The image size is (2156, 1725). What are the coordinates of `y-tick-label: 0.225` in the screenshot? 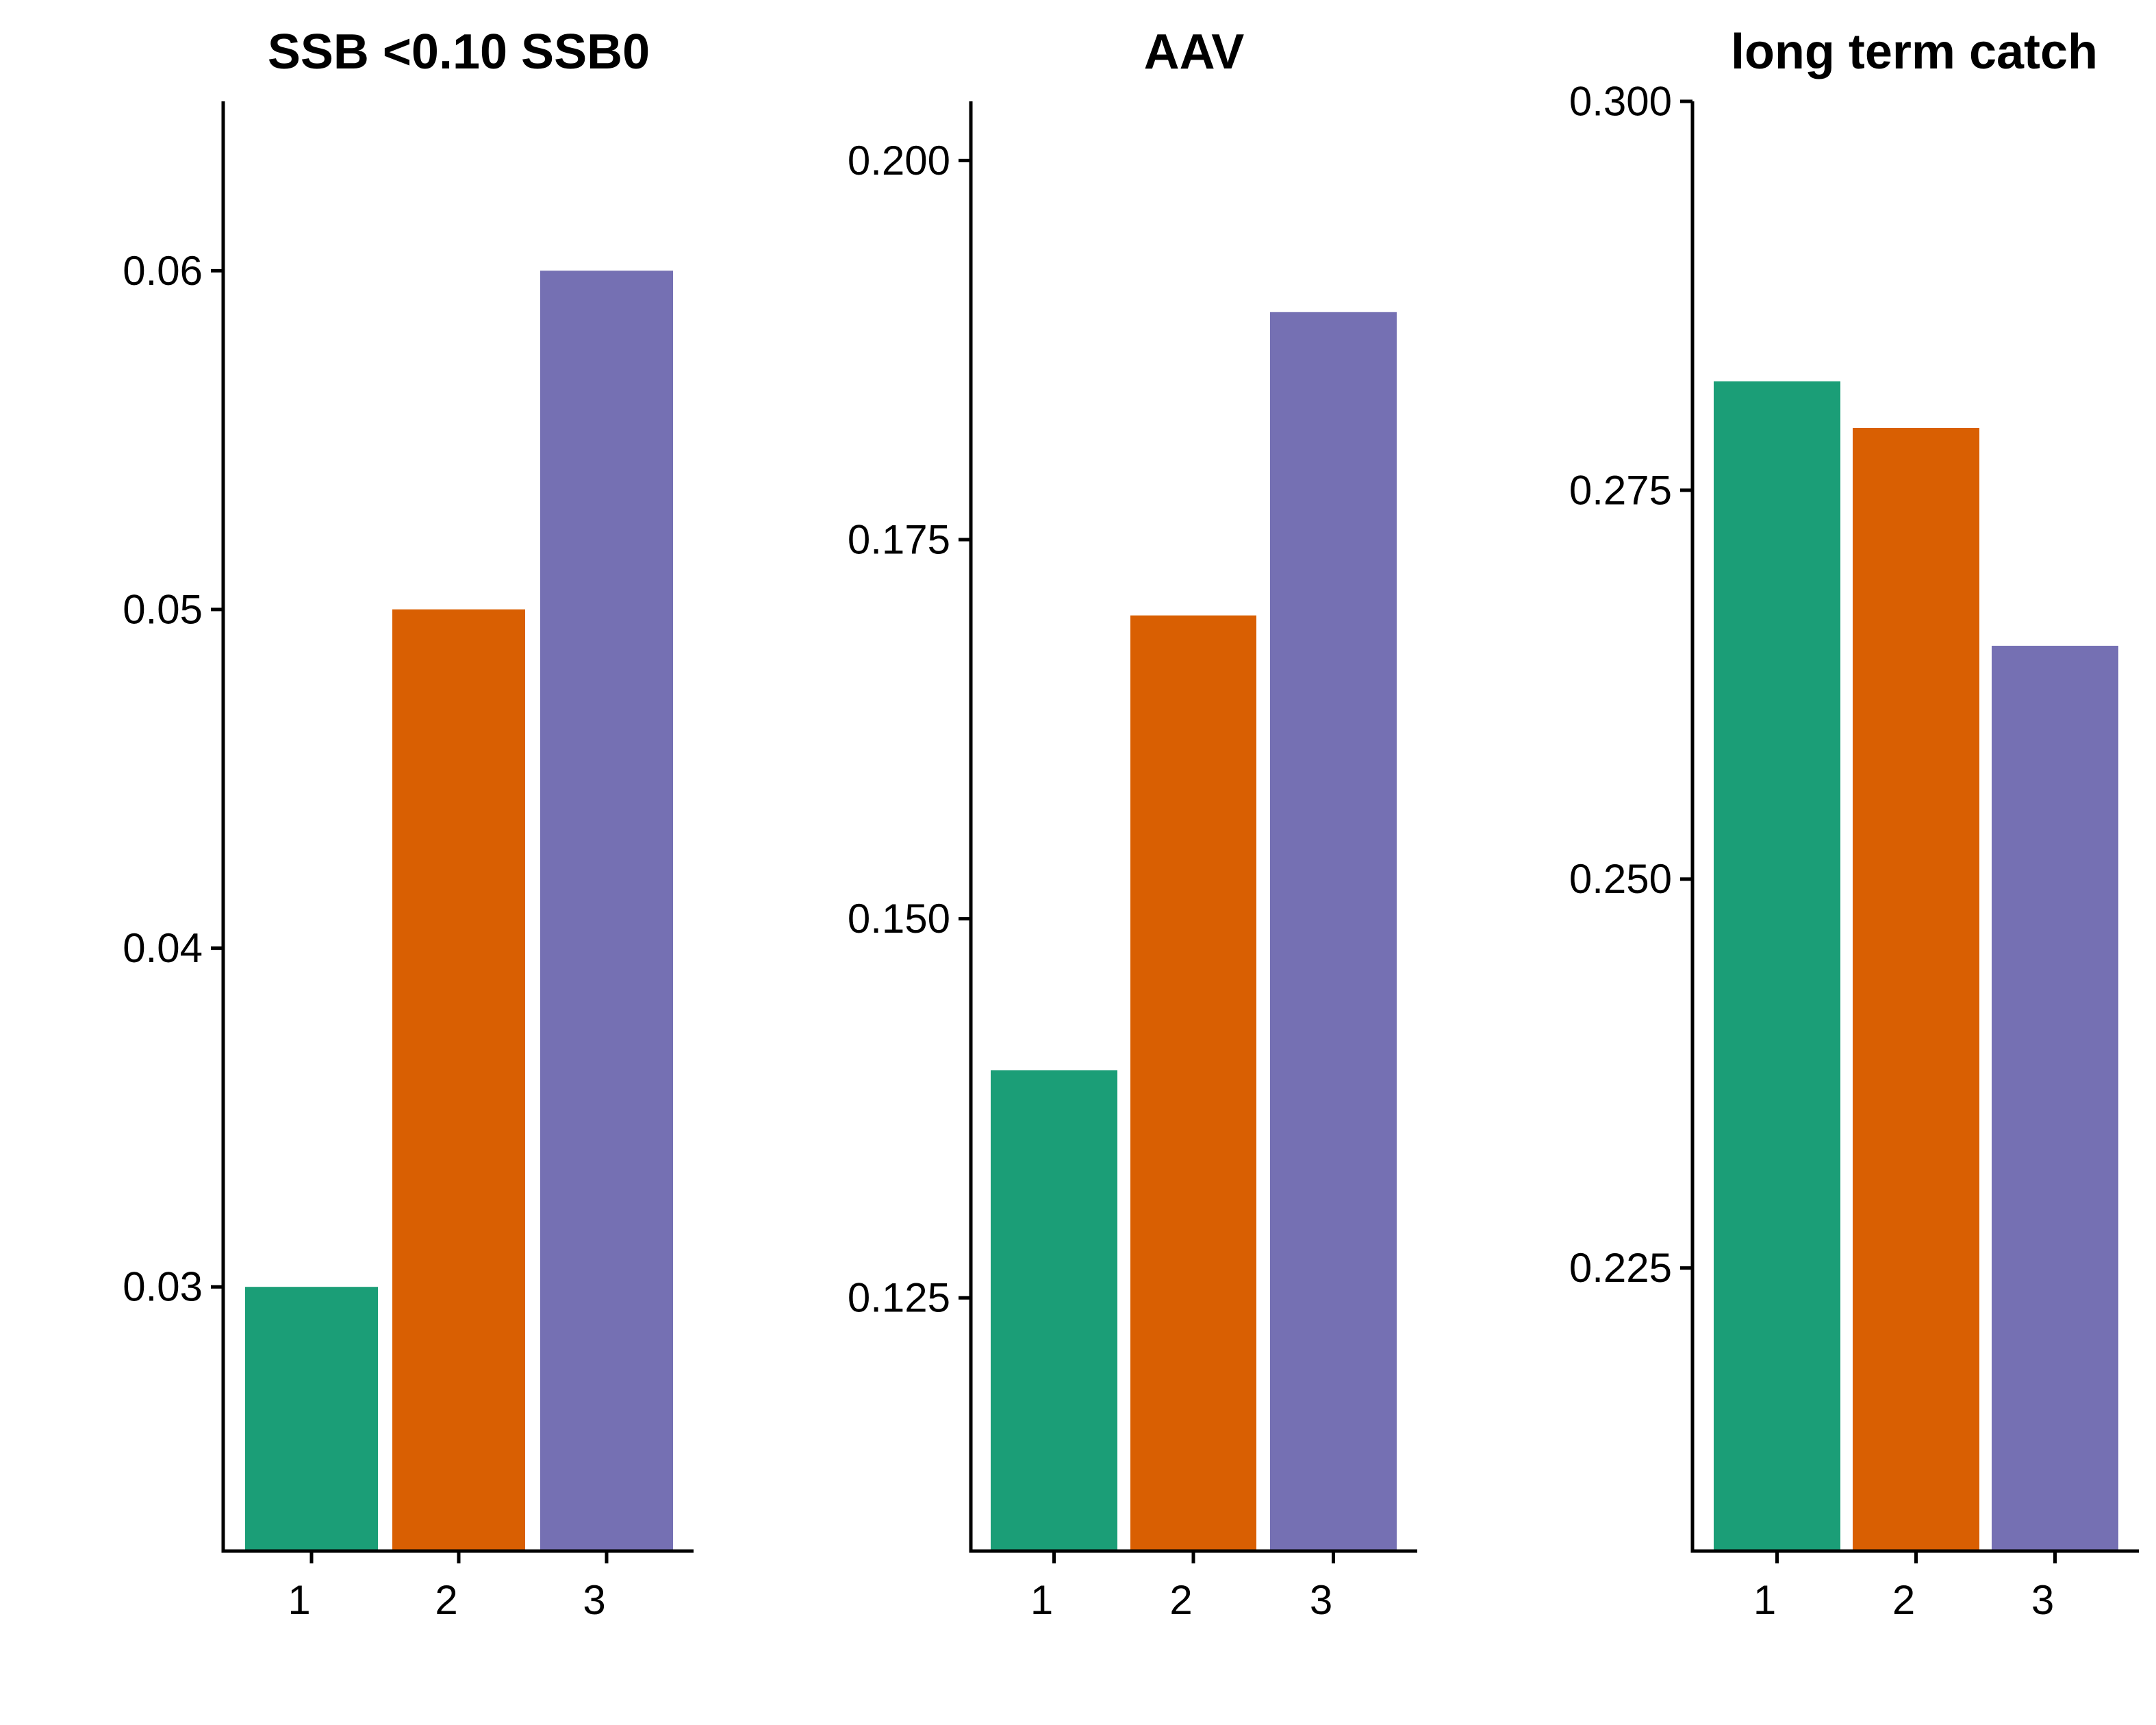 It's located at (1621, 1268).